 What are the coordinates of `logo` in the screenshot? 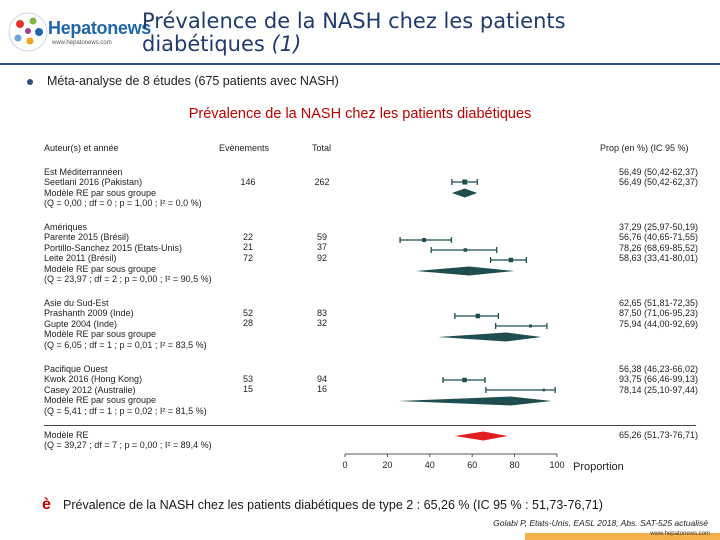 It's located at (68, 33).